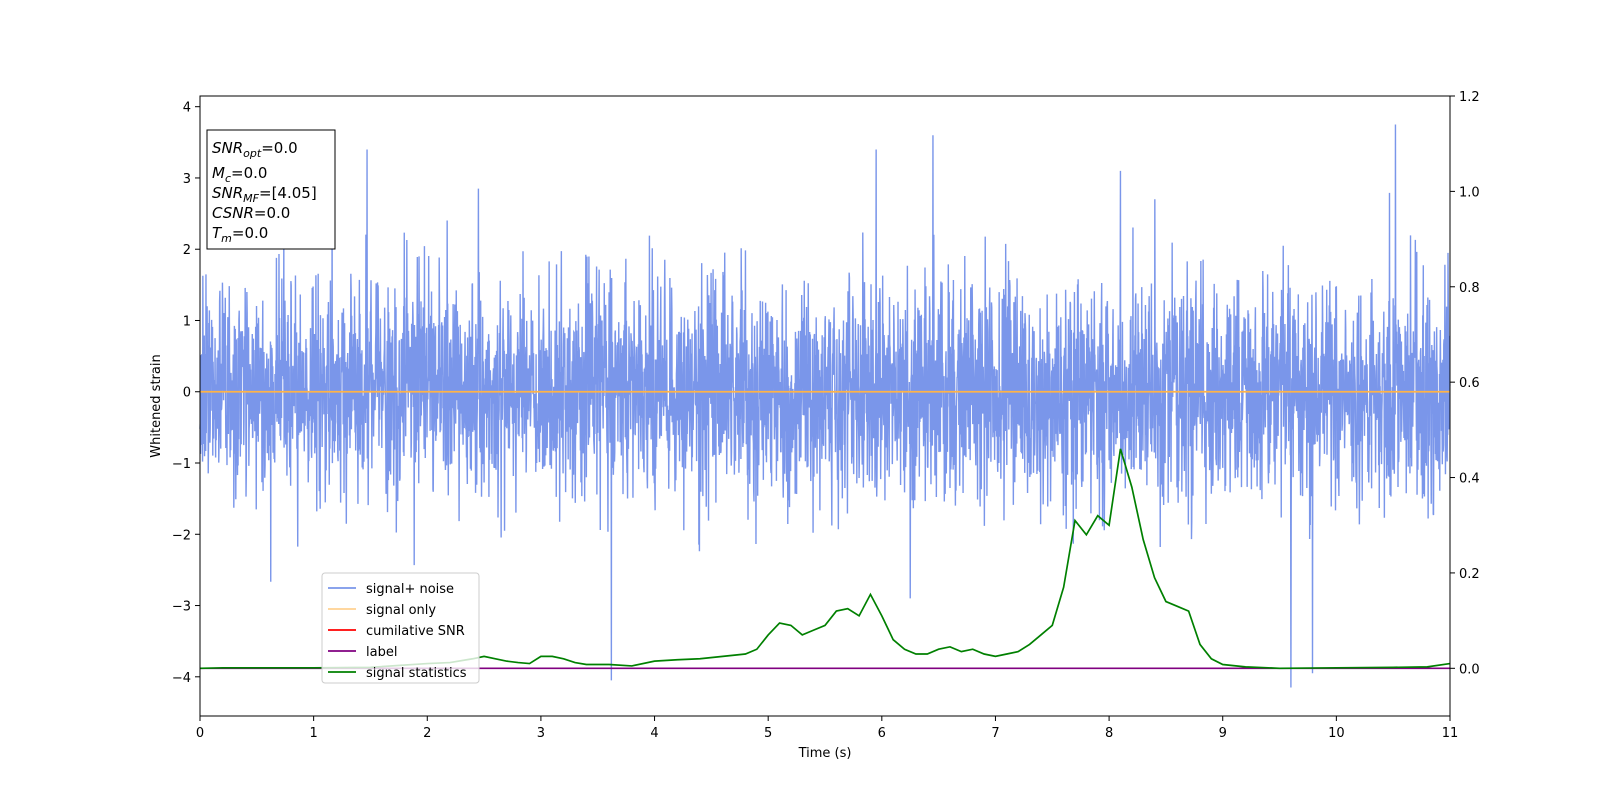 Image resolution: width=1600 pixels, height=800 pixels. What do you see at coordinates (827, 728) in the screenshot?
I see `x-axis: 0 1 2 3 4 5 6 7 8 9 10 11` at bounding box center [827, 728].